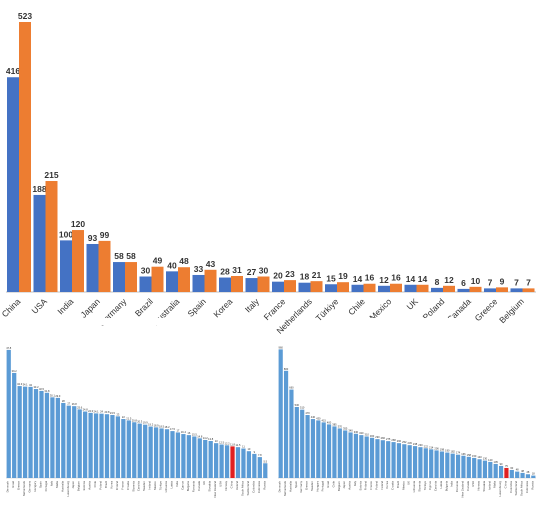  Describe the element at coordinates (301, 486) in the screenshot. I see `small-category-label: Germany` at that location.